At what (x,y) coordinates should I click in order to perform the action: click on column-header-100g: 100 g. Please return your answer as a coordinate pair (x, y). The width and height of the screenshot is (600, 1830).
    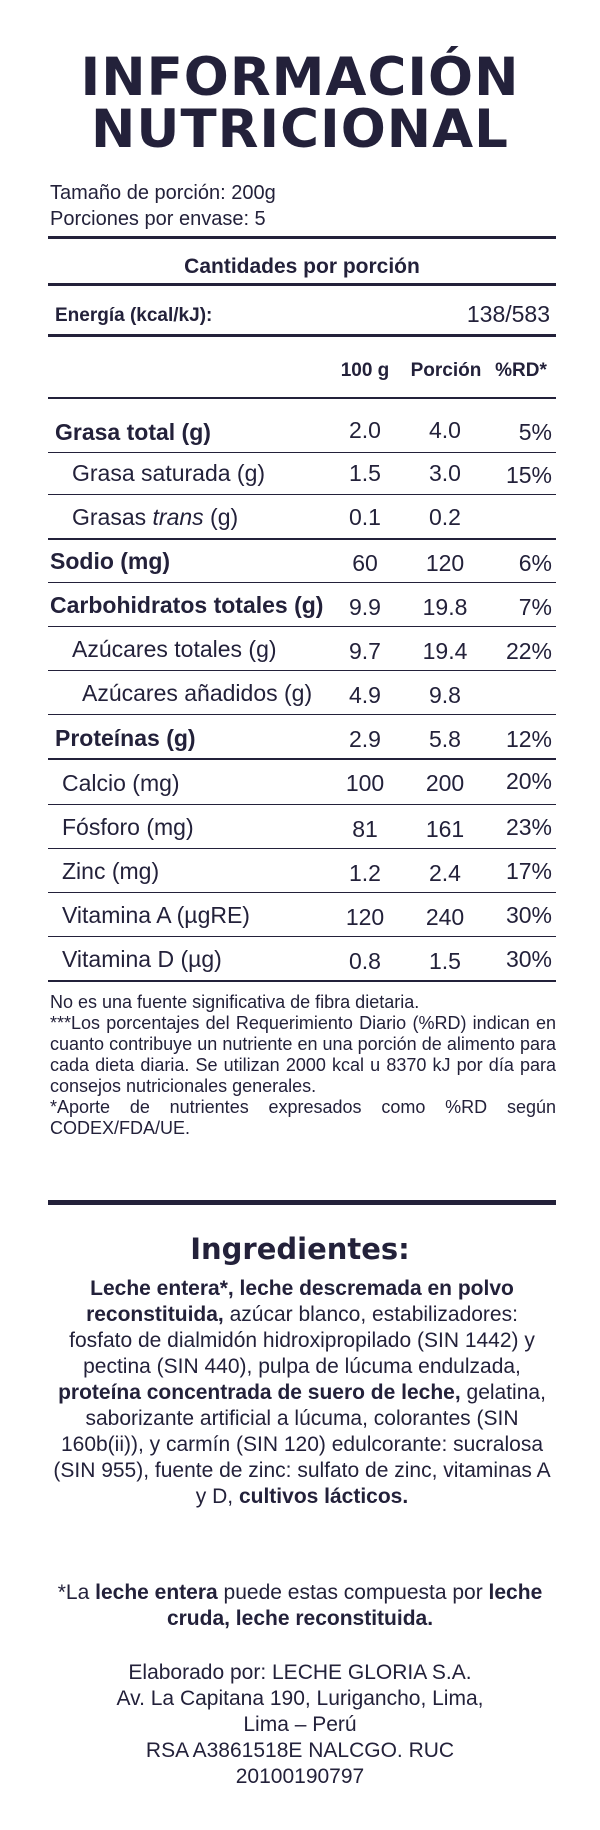
    Looking at the image, I should click on (365, 370).